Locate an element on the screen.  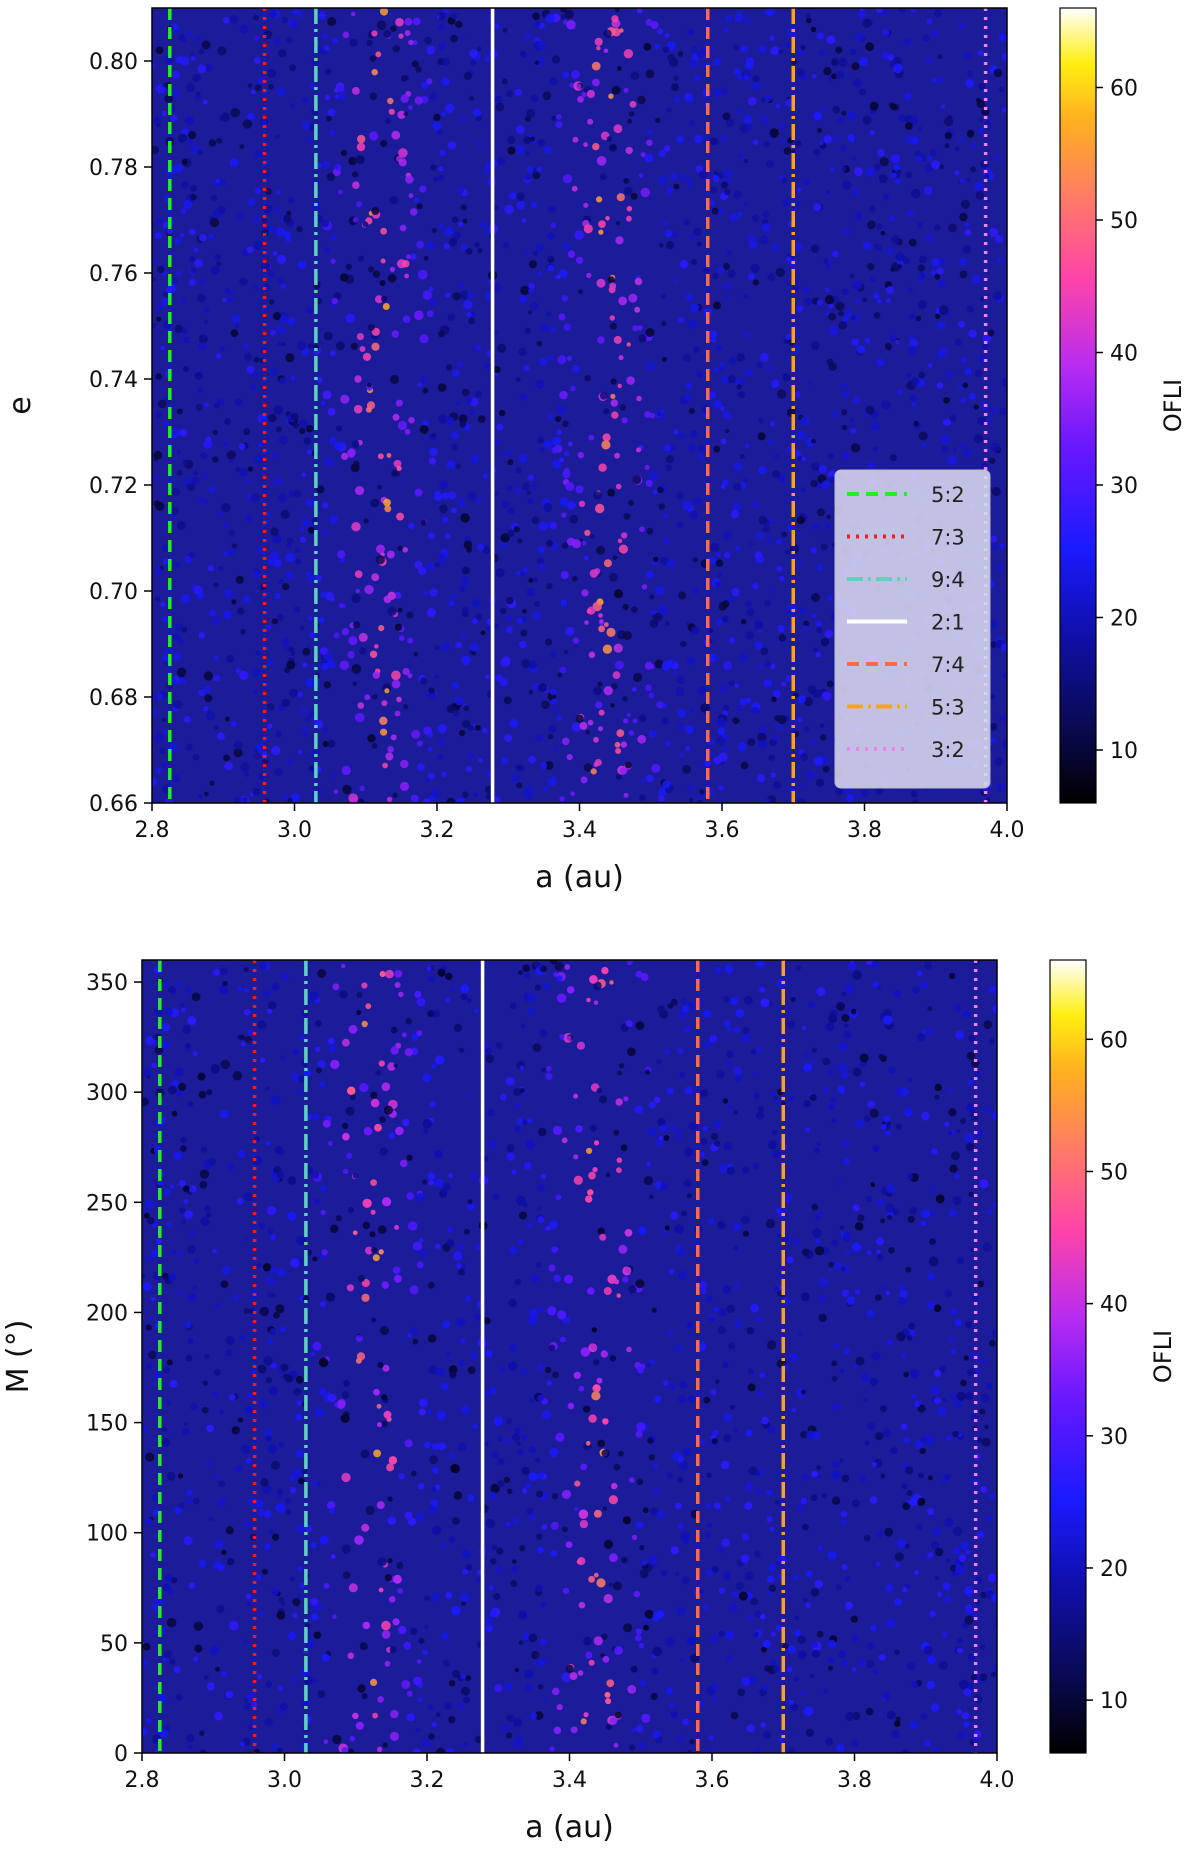
colorbar-tick-label: 30 is located at coordinates (1124, 486).